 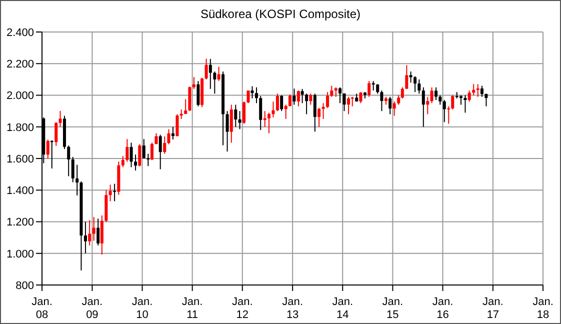 What do you see at coordinates (20, 128) in the screenshot?
I see `y-tick-label: 1.800` at bounding box center [20, 128].